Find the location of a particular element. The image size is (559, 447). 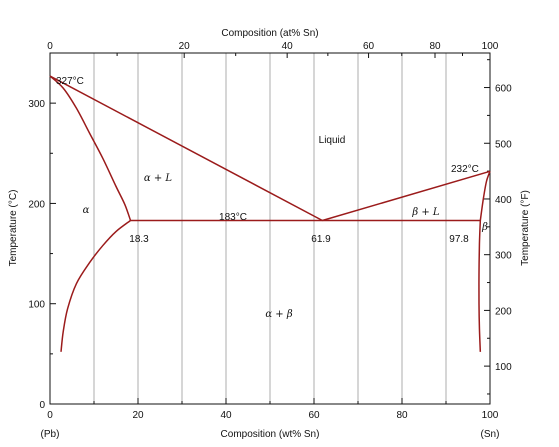

alpha-composition-label: 18.3 is located at coordinates (139, 239).